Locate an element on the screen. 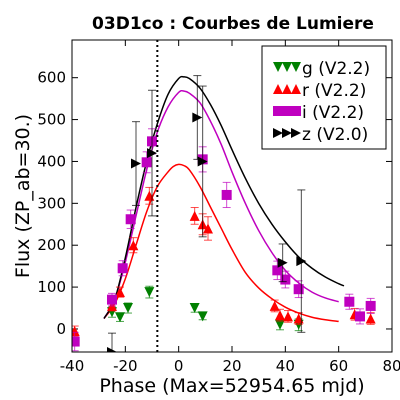 The width and height of the screenshot is (400, 400). x-tick-label: 0 is located at coordinates (179, 366).